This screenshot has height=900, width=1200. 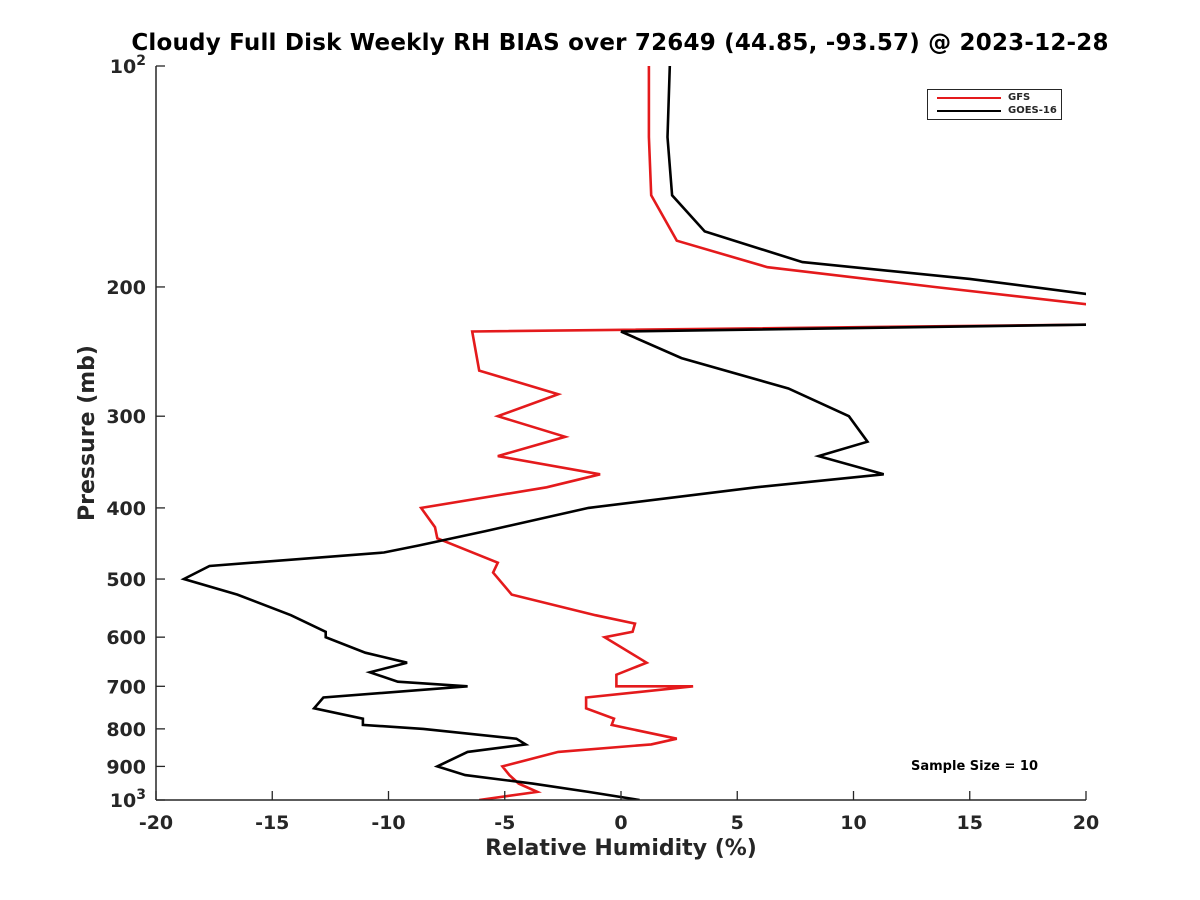 I want to click on sample-size-annotation: Sample Size = 10, so click(x=975, y=766).